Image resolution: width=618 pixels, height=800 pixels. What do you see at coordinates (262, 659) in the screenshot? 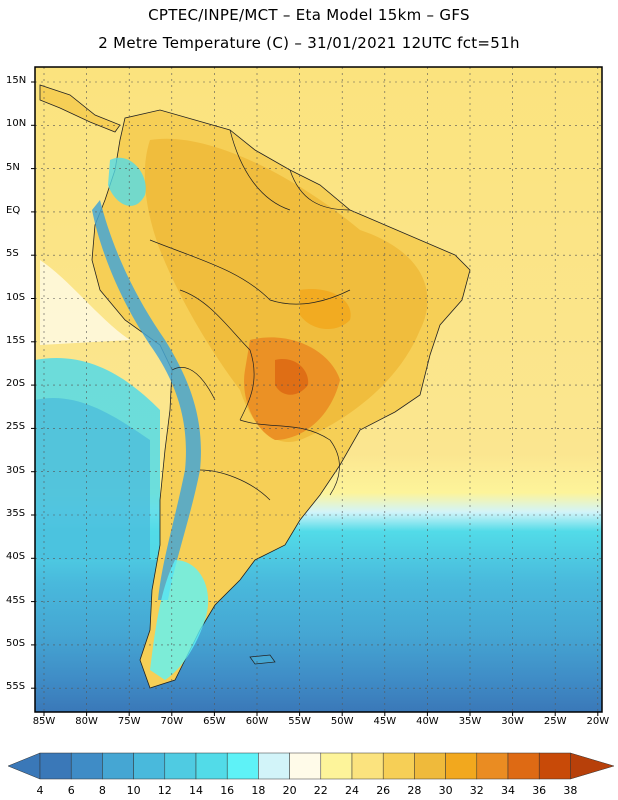
I see `falkland-islands` at bounding box center [262, 659].